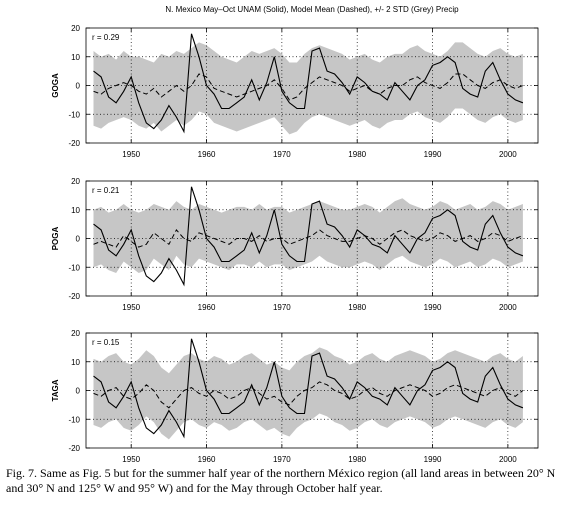 The width and height of the screenshot is (567, 508). What do you see at coordinates (106, 190) in the screenshot?
I see `correlation-annotation: r = 0.21` at bounding box center [106, 190].